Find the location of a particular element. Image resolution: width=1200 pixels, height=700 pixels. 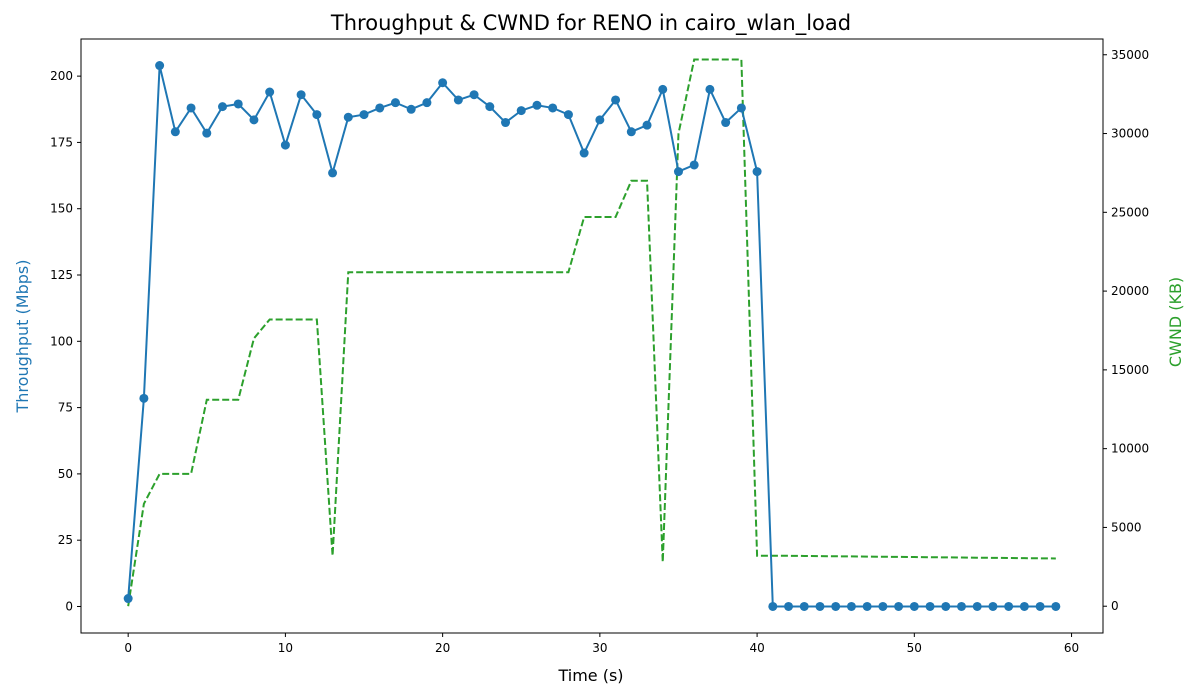

y-tick-label: 75 is located at coordinates (65, 408).